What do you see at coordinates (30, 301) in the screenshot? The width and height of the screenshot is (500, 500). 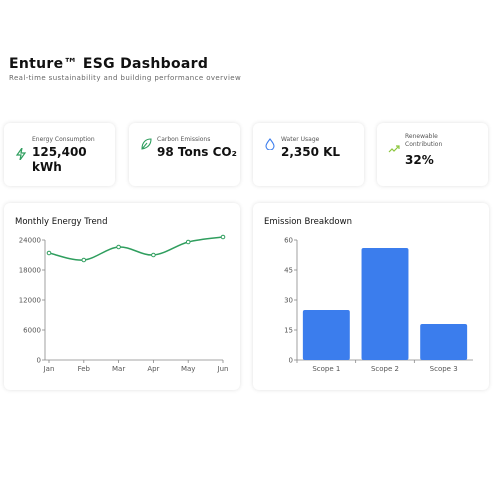 I see `y-tick-label: 12000` at bounding box center [30, 301].